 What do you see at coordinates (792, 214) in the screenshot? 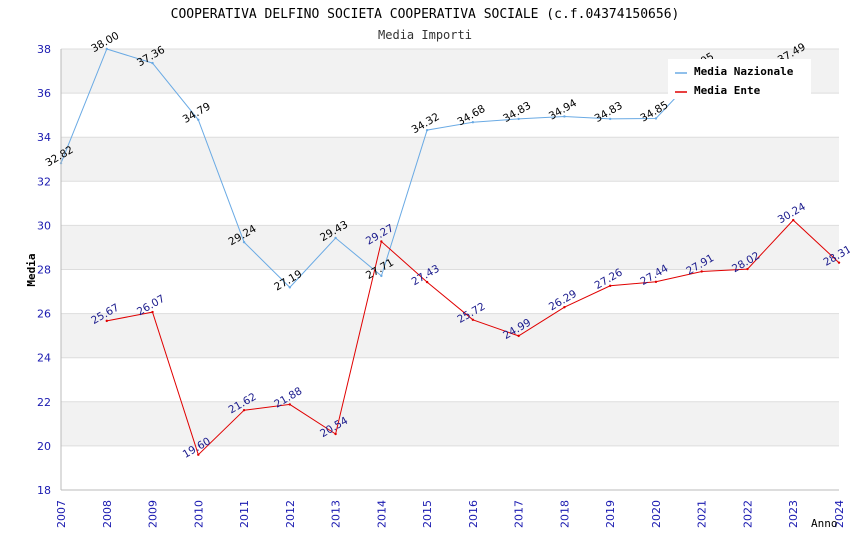
I see `data-label-media-ente: 30.24` at bounding box center [792, 214].